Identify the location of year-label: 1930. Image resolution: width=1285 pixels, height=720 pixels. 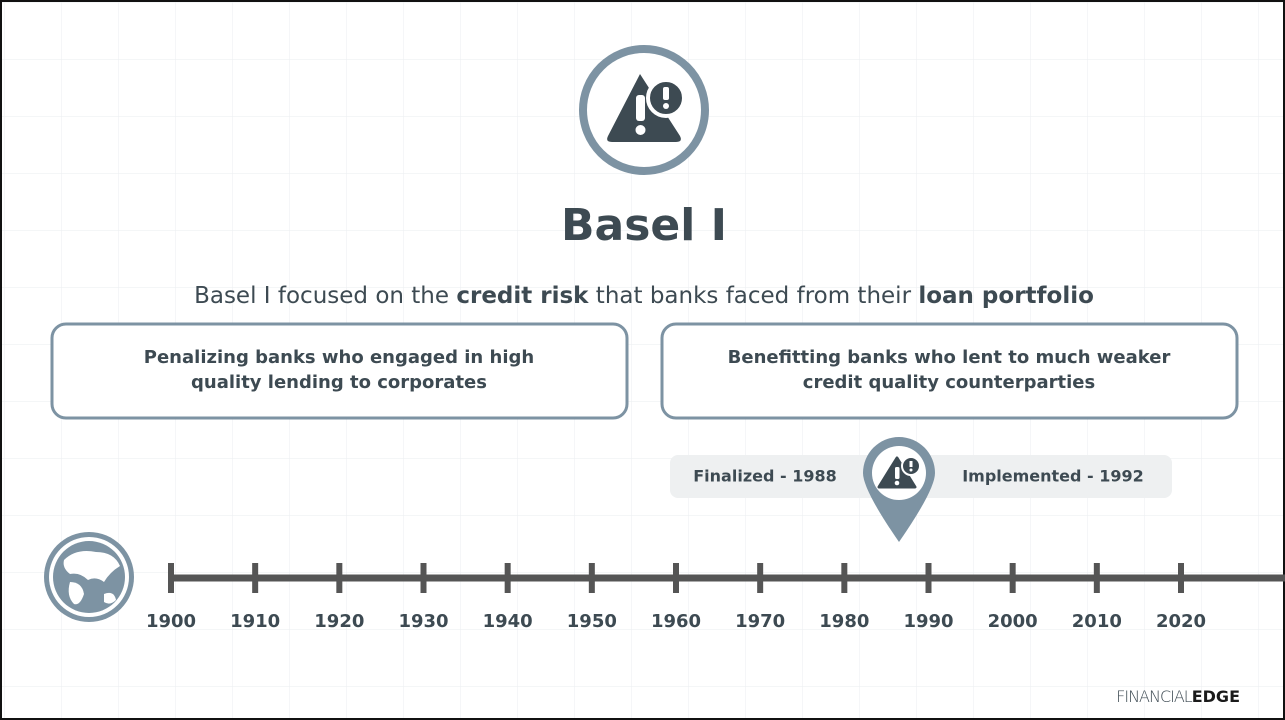
(423, 621).